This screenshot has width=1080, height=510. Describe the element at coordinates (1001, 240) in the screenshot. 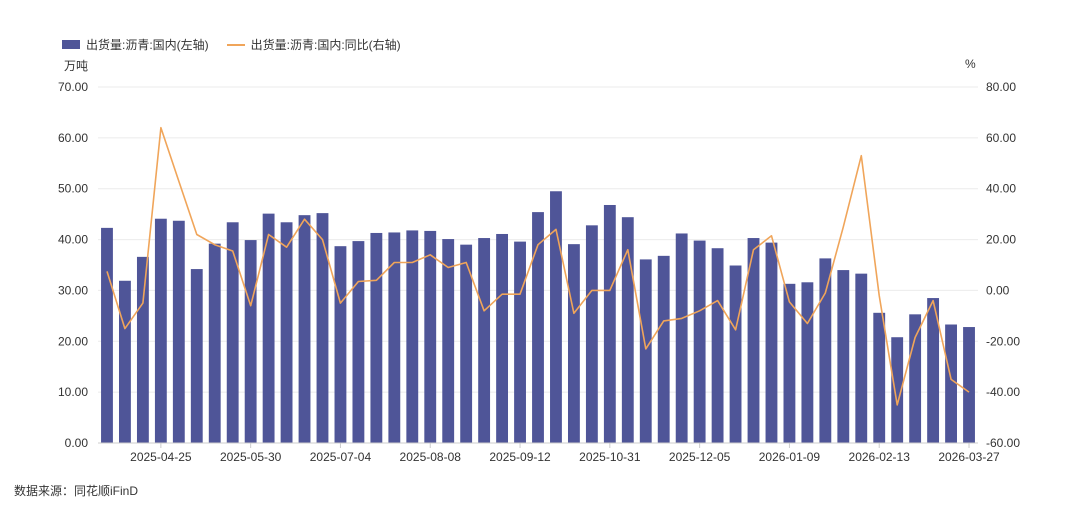

I see `y-right-tick-label: 20.00` at that location.